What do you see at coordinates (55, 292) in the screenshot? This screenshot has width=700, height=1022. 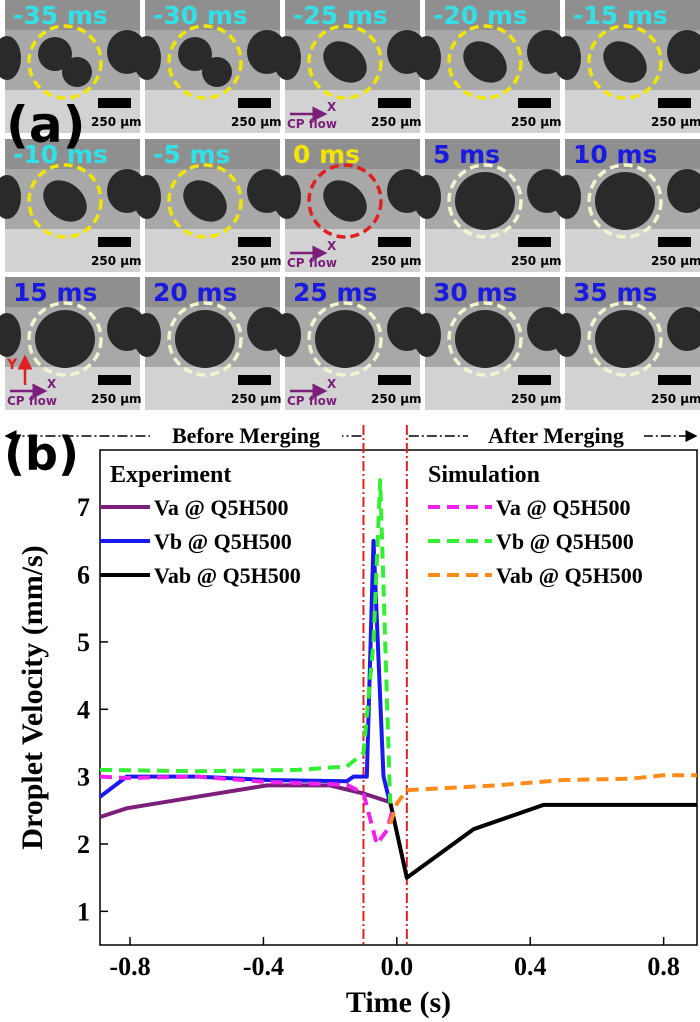 I see `time-label: 15 ms` at bounding box center [55, 292].